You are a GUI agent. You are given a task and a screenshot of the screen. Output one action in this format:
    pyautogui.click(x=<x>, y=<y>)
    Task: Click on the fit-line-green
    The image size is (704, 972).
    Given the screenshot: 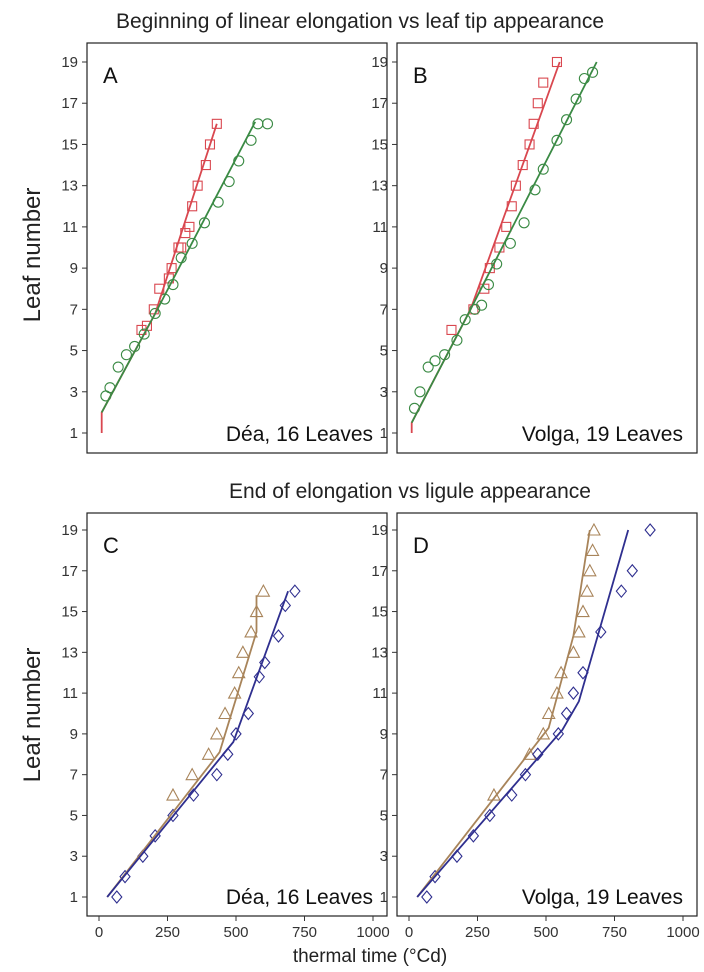 What is the action you would take?
    pyautogui.click(x=178, y=267)
    